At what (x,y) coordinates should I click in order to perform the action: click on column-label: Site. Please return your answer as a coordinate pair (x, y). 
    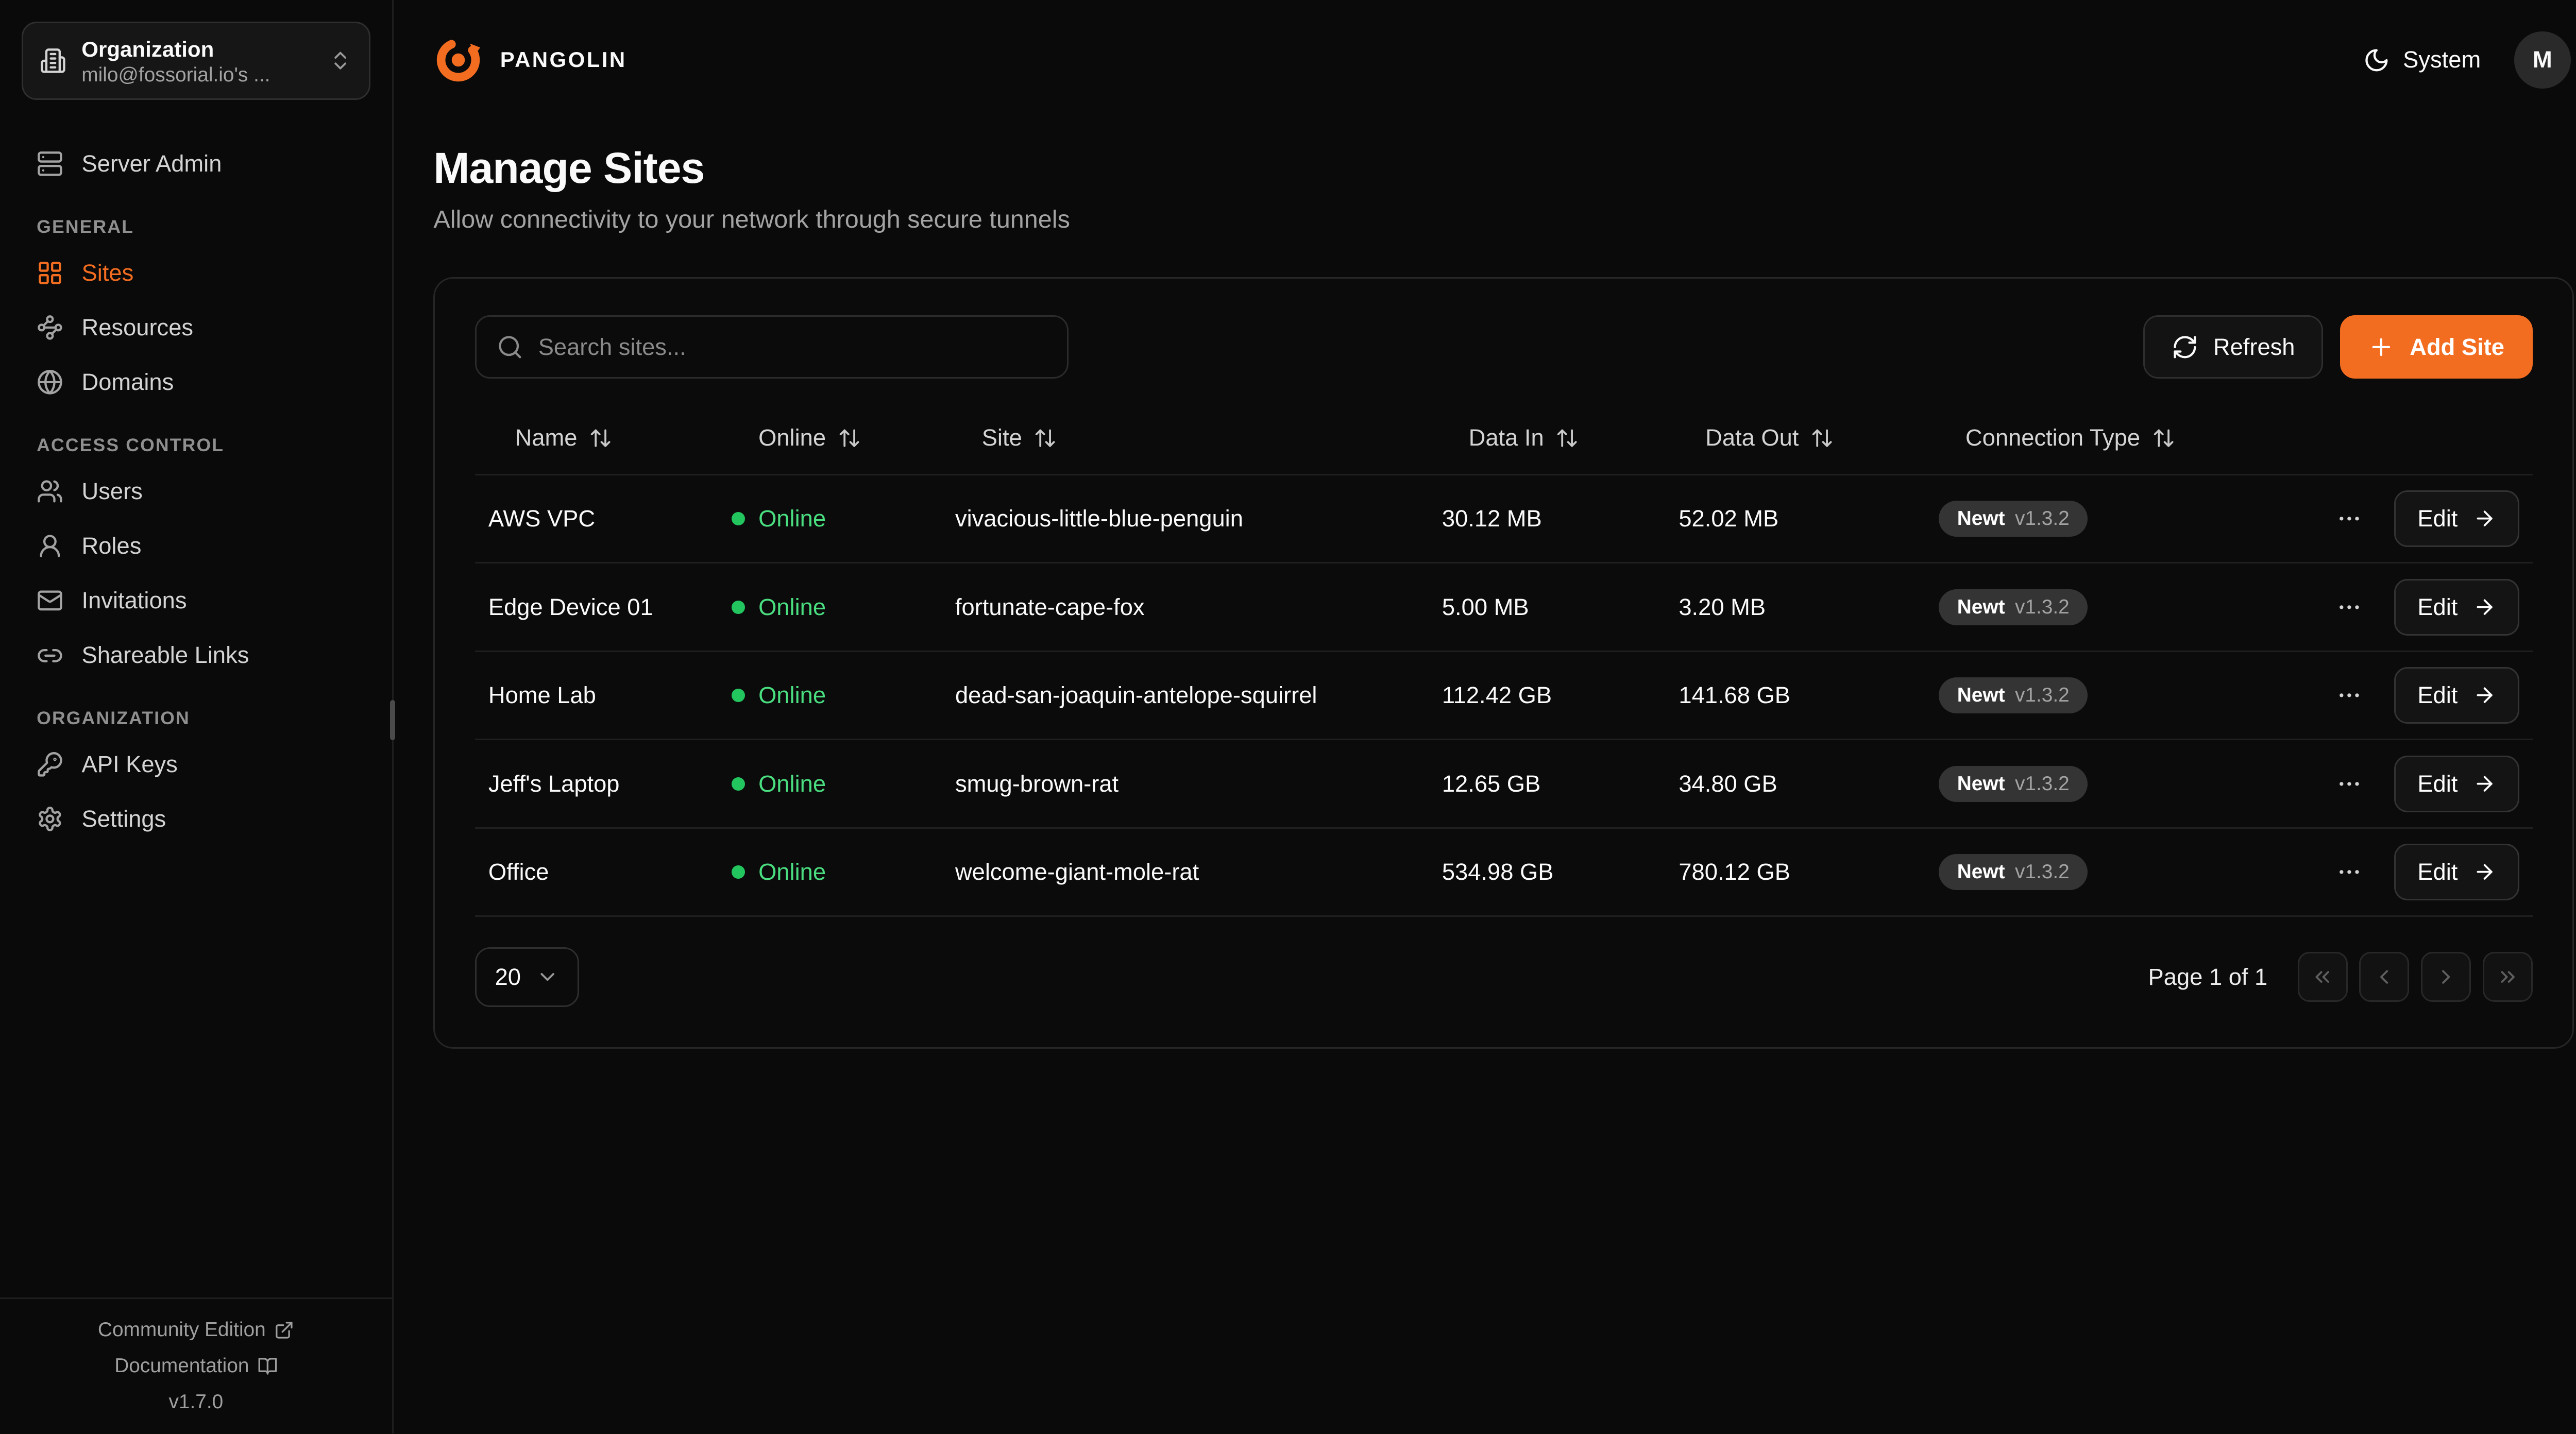
    Looking at the image, I should click on (1001, 437).